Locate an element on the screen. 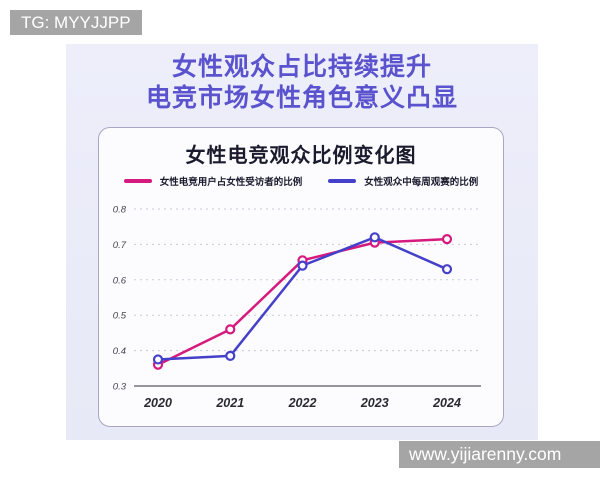  legend-swatch-pink is located at coordinates (137, 181).